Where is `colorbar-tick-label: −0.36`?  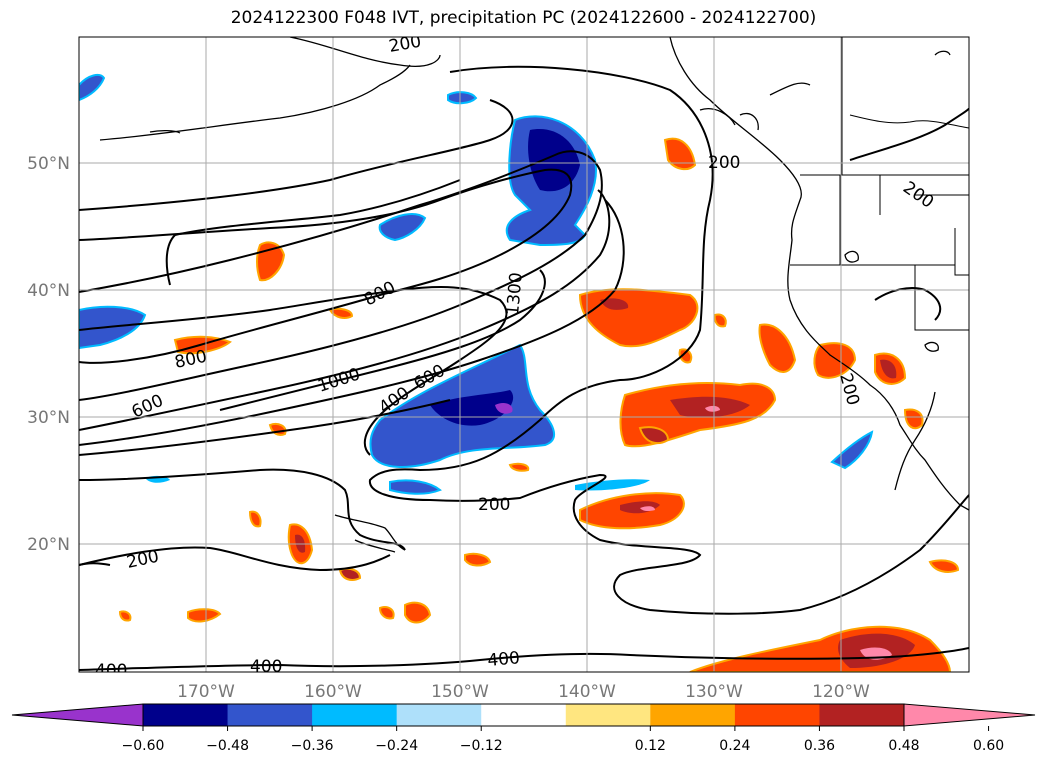
colorbar-tick-label: −0.36 is located at coordinates (312, 746).